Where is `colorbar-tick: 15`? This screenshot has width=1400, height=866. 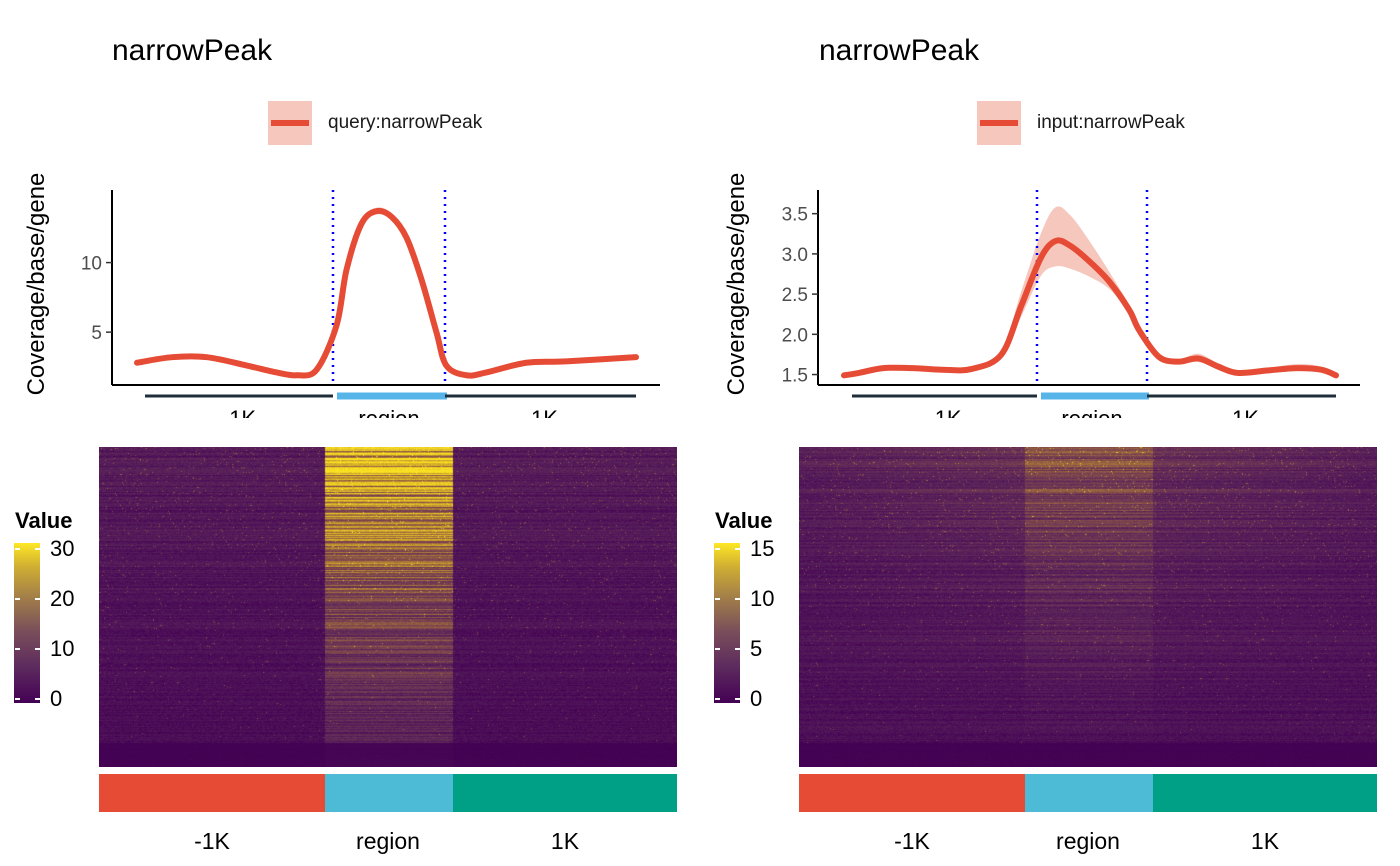 colorbar-tick: 15 is located at coordinates (762, 548).